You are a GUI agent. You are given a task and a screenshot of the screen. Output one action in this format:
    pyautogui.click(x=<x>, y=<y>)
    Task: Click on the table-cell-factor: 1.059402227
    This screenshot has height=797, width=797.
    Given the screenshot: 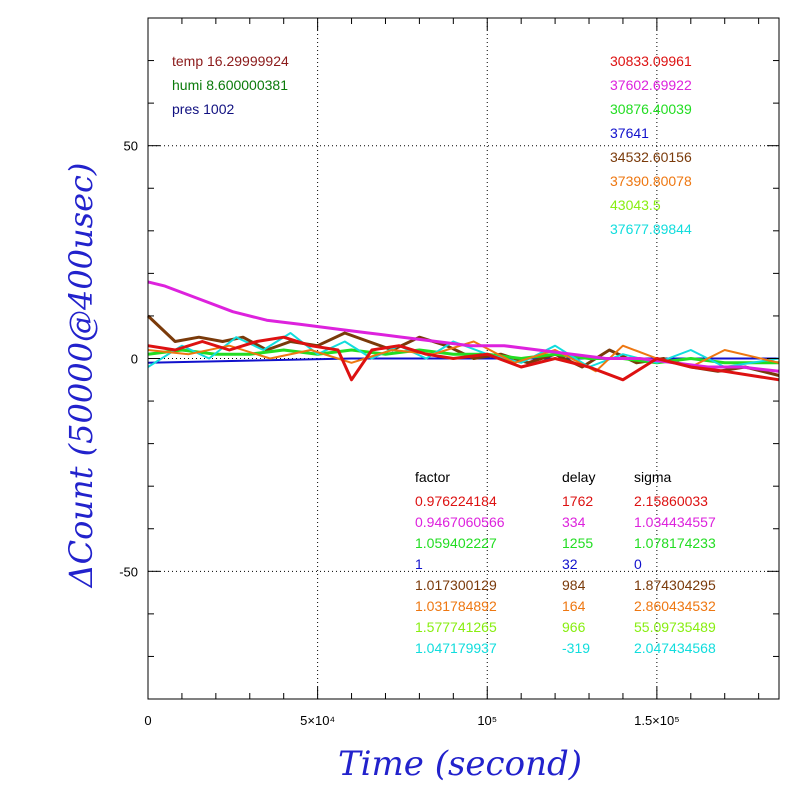 What is the action you would take?
    pyautogui.click(x=456, y=543)
    